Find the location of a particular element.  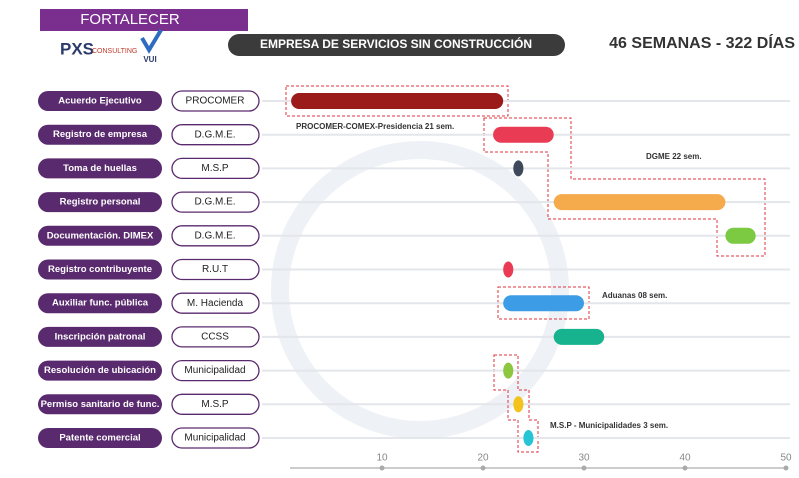

owner-label: PROCOMER is located at coordinates (215, 101).